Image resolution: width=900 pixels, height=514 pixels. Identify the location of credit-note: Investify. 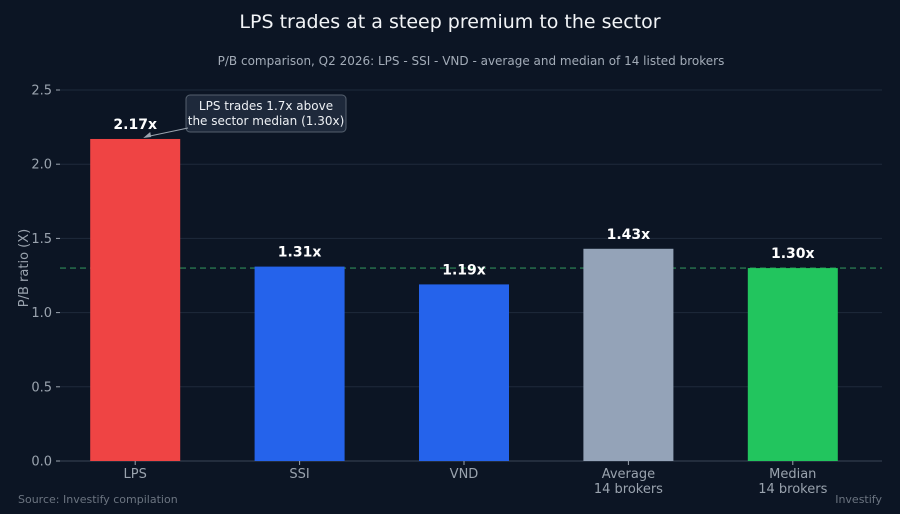
(858, 499).